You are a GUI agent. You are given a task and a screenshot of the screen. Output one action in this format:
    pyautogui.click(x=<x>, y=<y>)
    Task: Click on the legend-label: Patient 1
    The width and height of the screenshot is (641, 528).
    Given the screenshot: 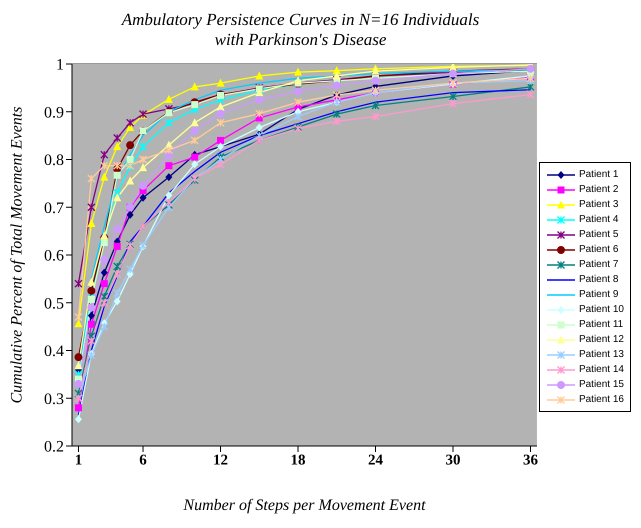 What is the action you would take?
    pyautogui.click(x=598, y=175)
    